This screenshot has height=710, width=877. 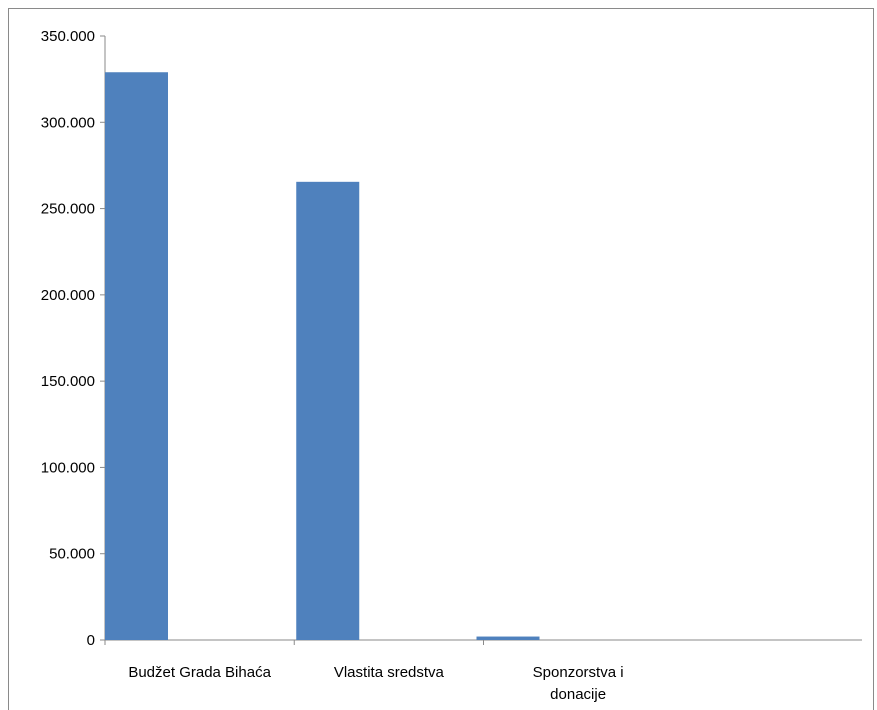 What do you see at coordinates (199, 672) in the screenshot?
I see `x-tick-label: Budžet Grada Bihaća` at bounding box center [199, 672].